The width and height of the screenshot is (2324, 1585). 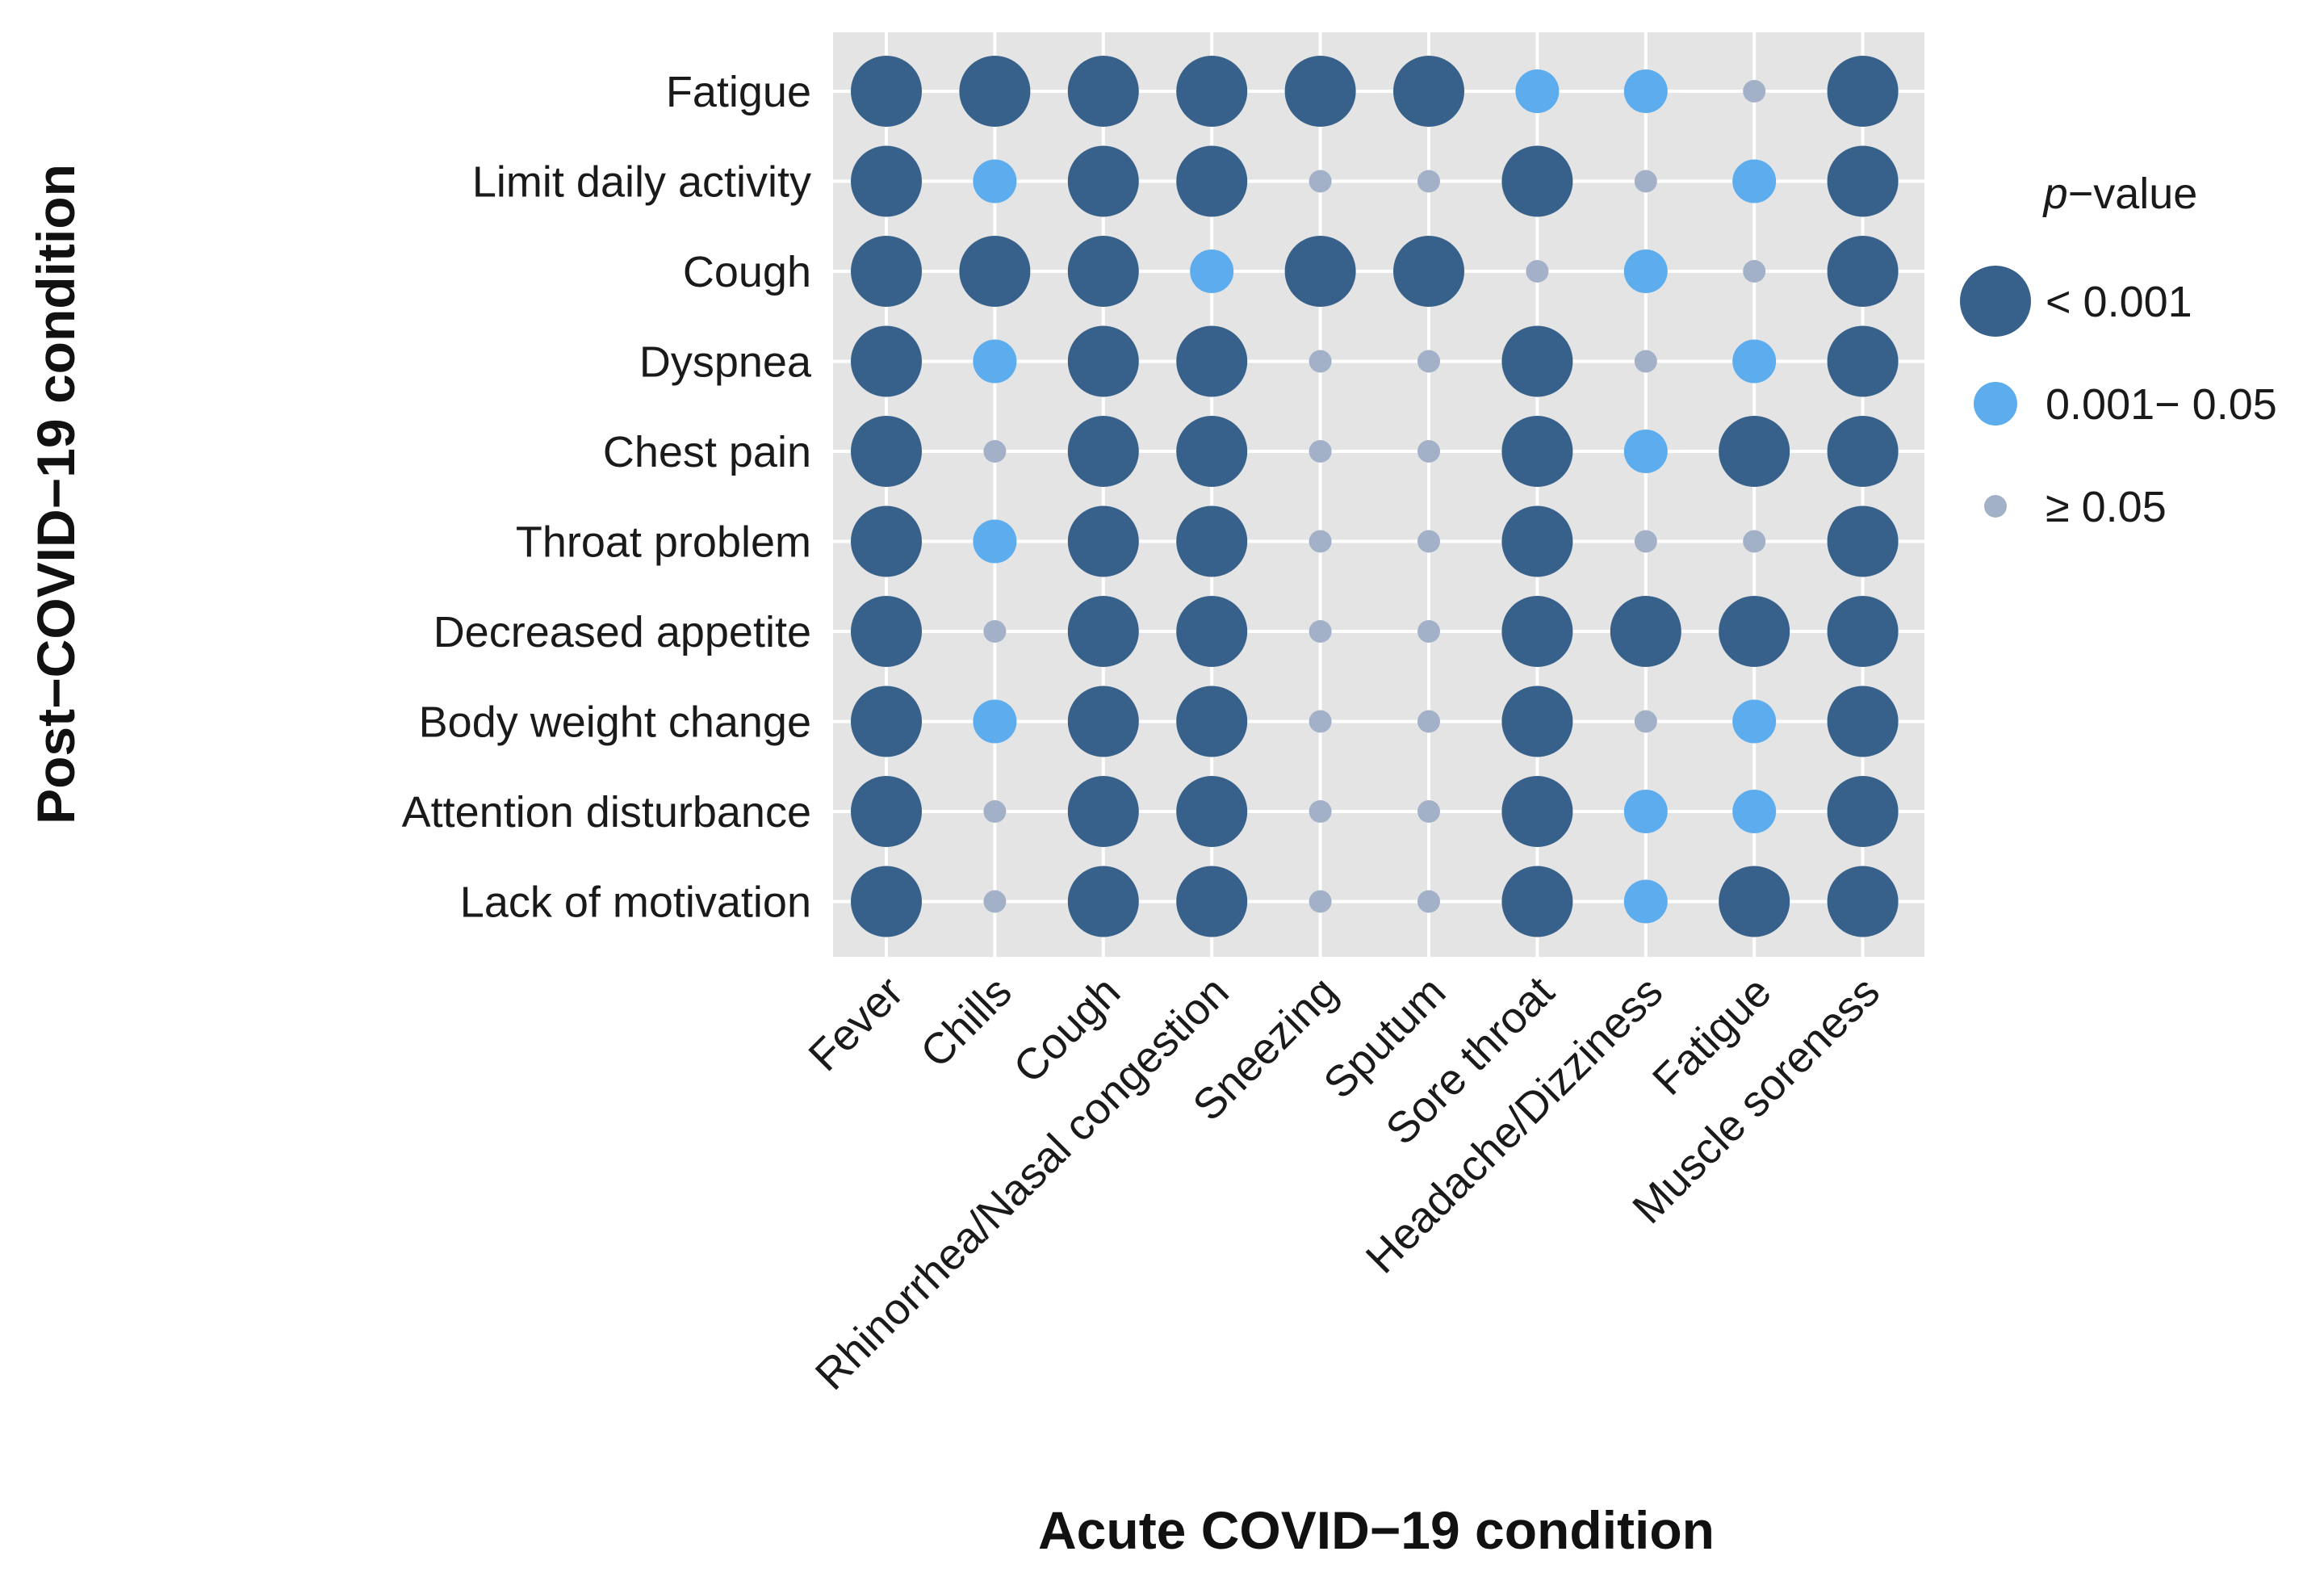 I want to click on legend-title-rest: −value, so click(x=2133, y=194).